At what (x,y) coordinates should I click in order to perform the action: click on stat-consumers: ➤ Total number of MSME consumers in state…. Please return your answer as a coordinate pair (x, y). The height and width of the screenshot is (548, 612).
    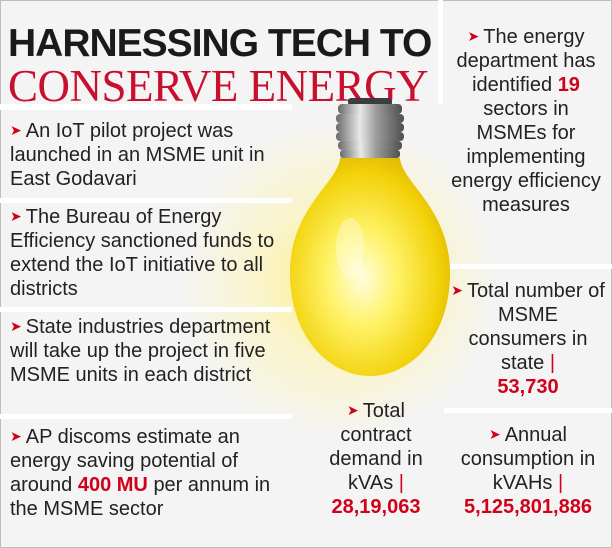
    Looking at the image, I should click on (528, 338).